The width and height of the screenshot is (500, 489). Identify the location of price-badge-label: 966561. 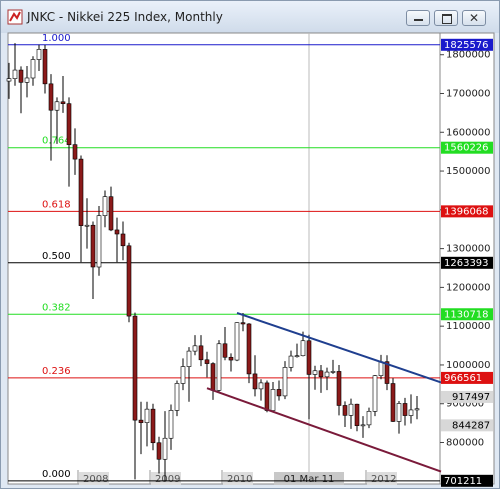
(463, 378).